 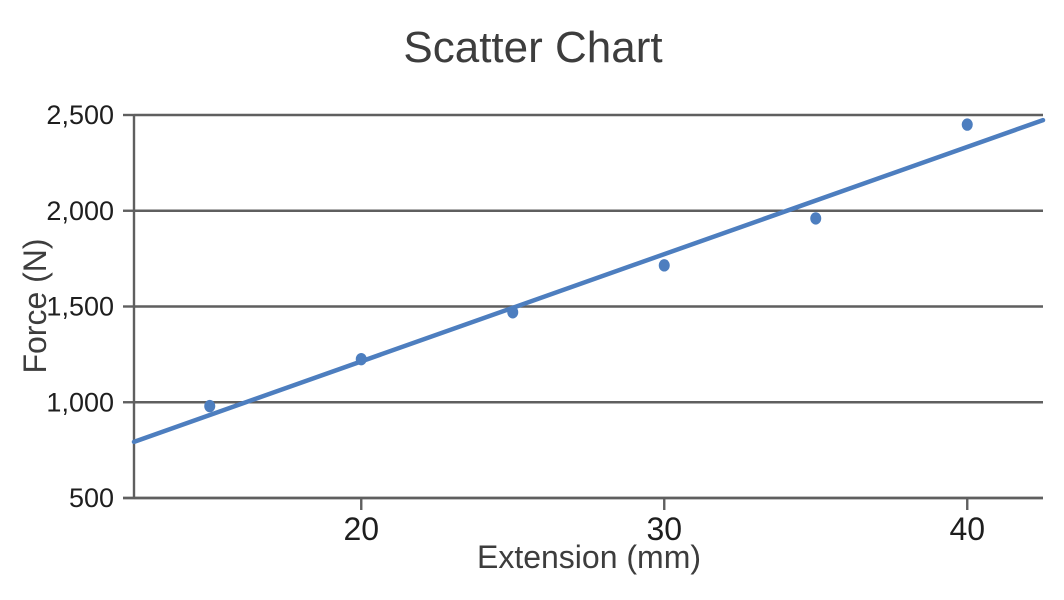 What do you see at coordinates (664, 529) in the screenshot?
I see `x-tick-label: 30` at bounding box center [664, 529].